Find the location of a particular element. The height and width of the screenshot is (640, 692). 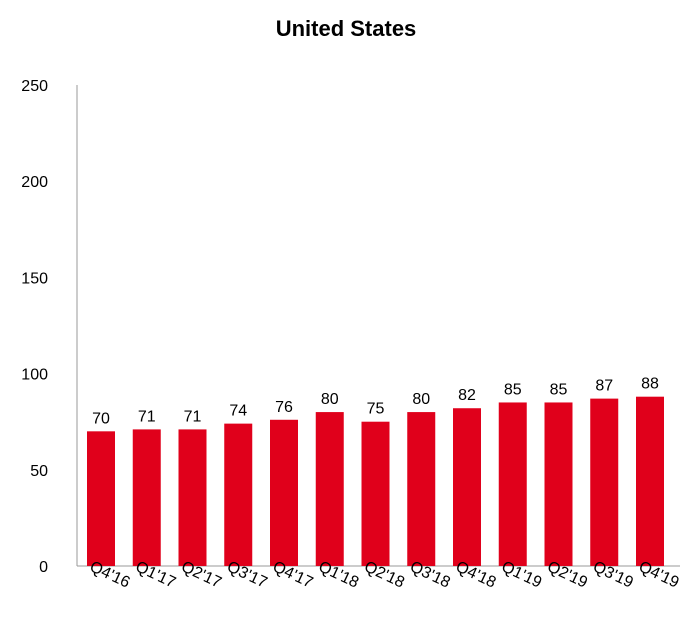

value-labels-group: 70 71 71 74 76 80 75 80 82 85 85 87 88 is located at coordinates (375, 402).